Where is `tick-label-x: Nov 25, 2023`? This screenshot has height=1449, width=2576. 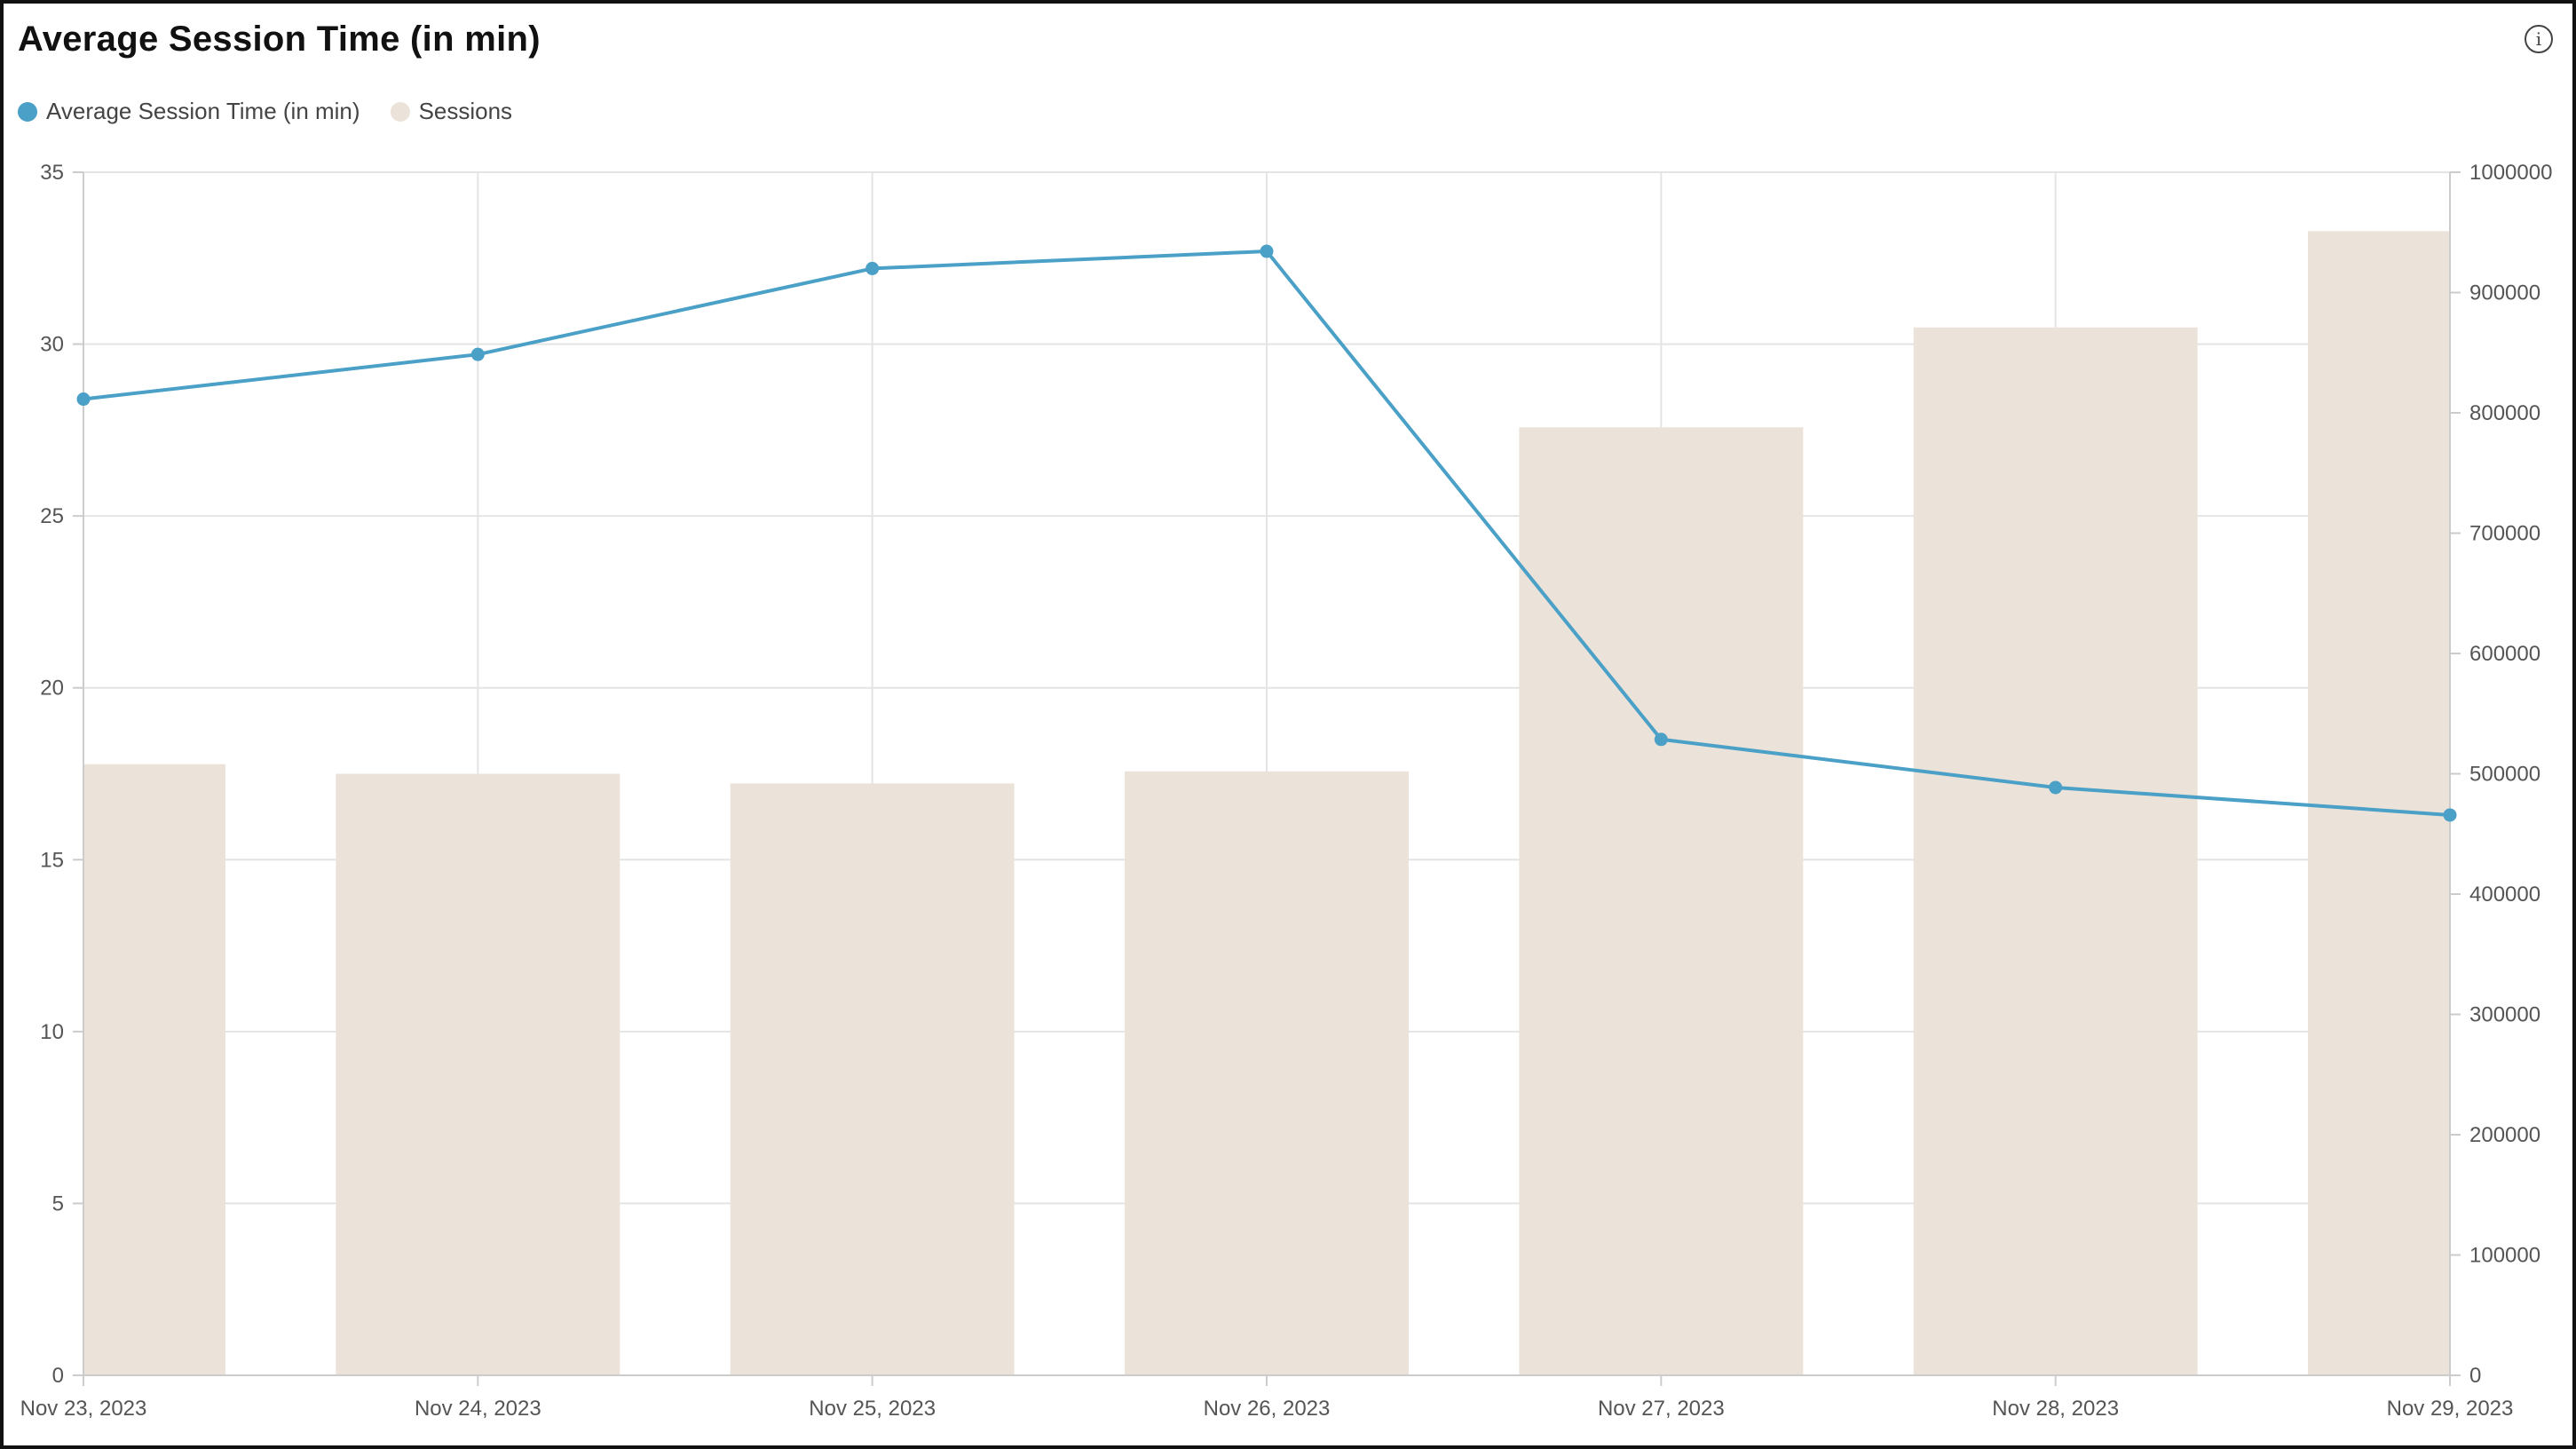 tick-label-x: Nov 25, 2023 is located at coordinates (872, 1409).